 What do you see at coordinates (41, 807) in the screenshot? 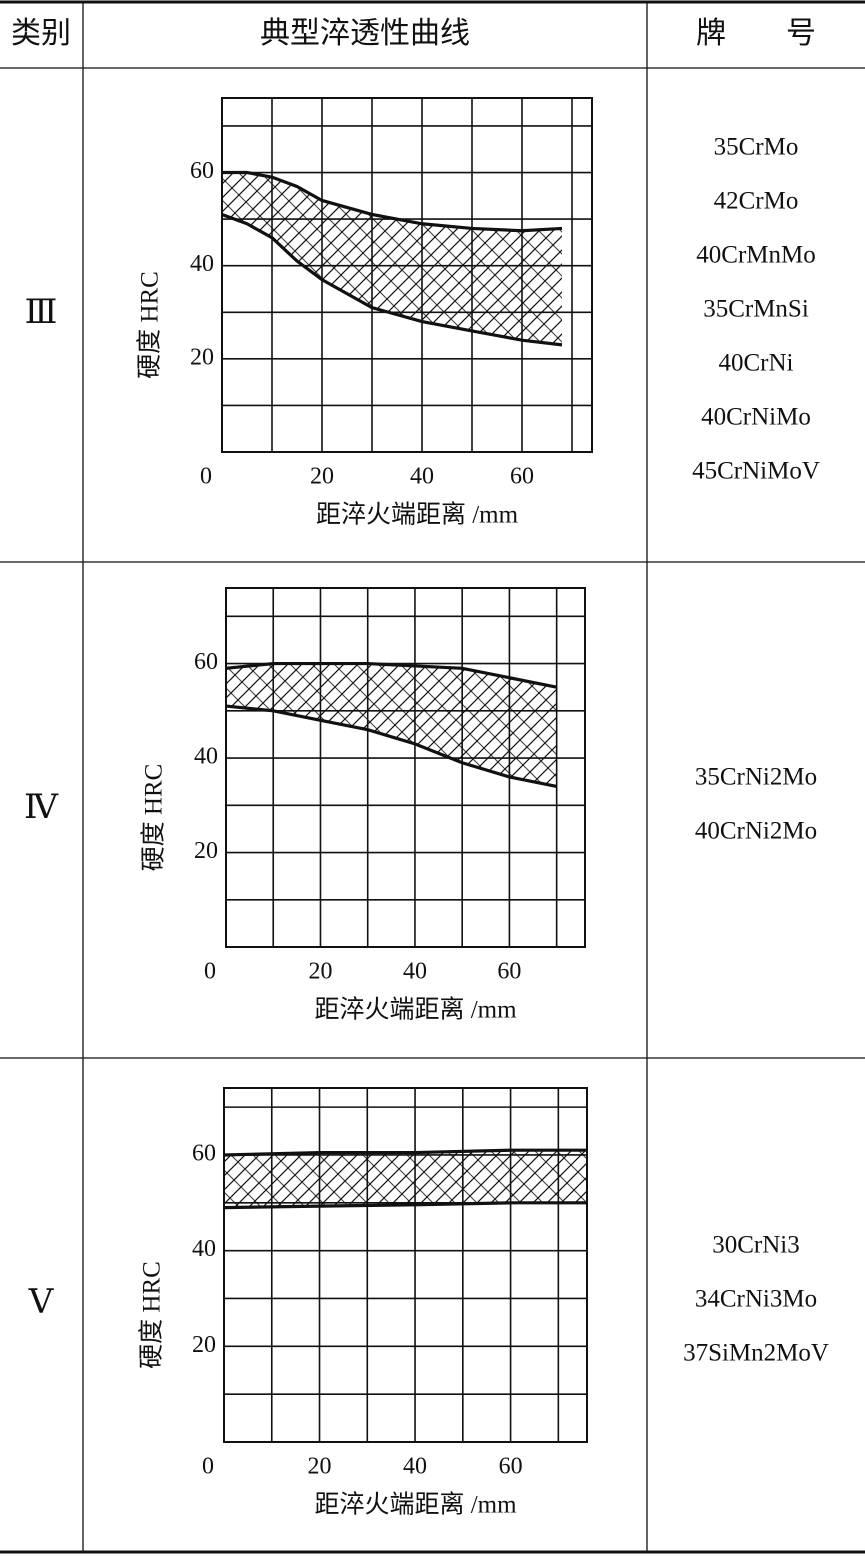
I see `row-class: Ⅳ` at bounding box center [41, 807].